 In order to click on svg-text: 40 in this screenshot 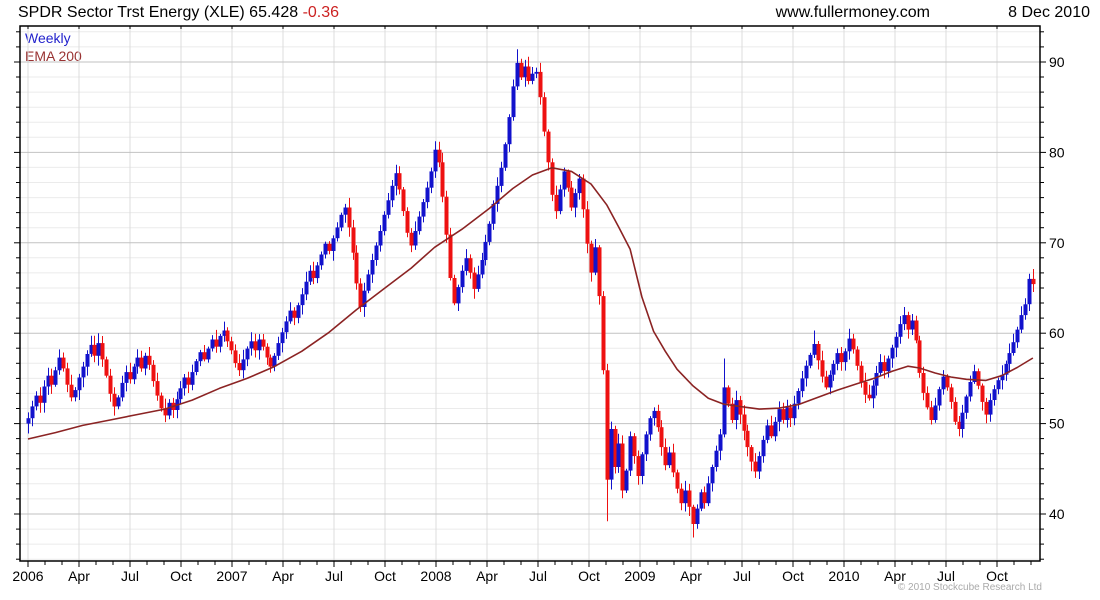, I will do `click(1057, 514)`.